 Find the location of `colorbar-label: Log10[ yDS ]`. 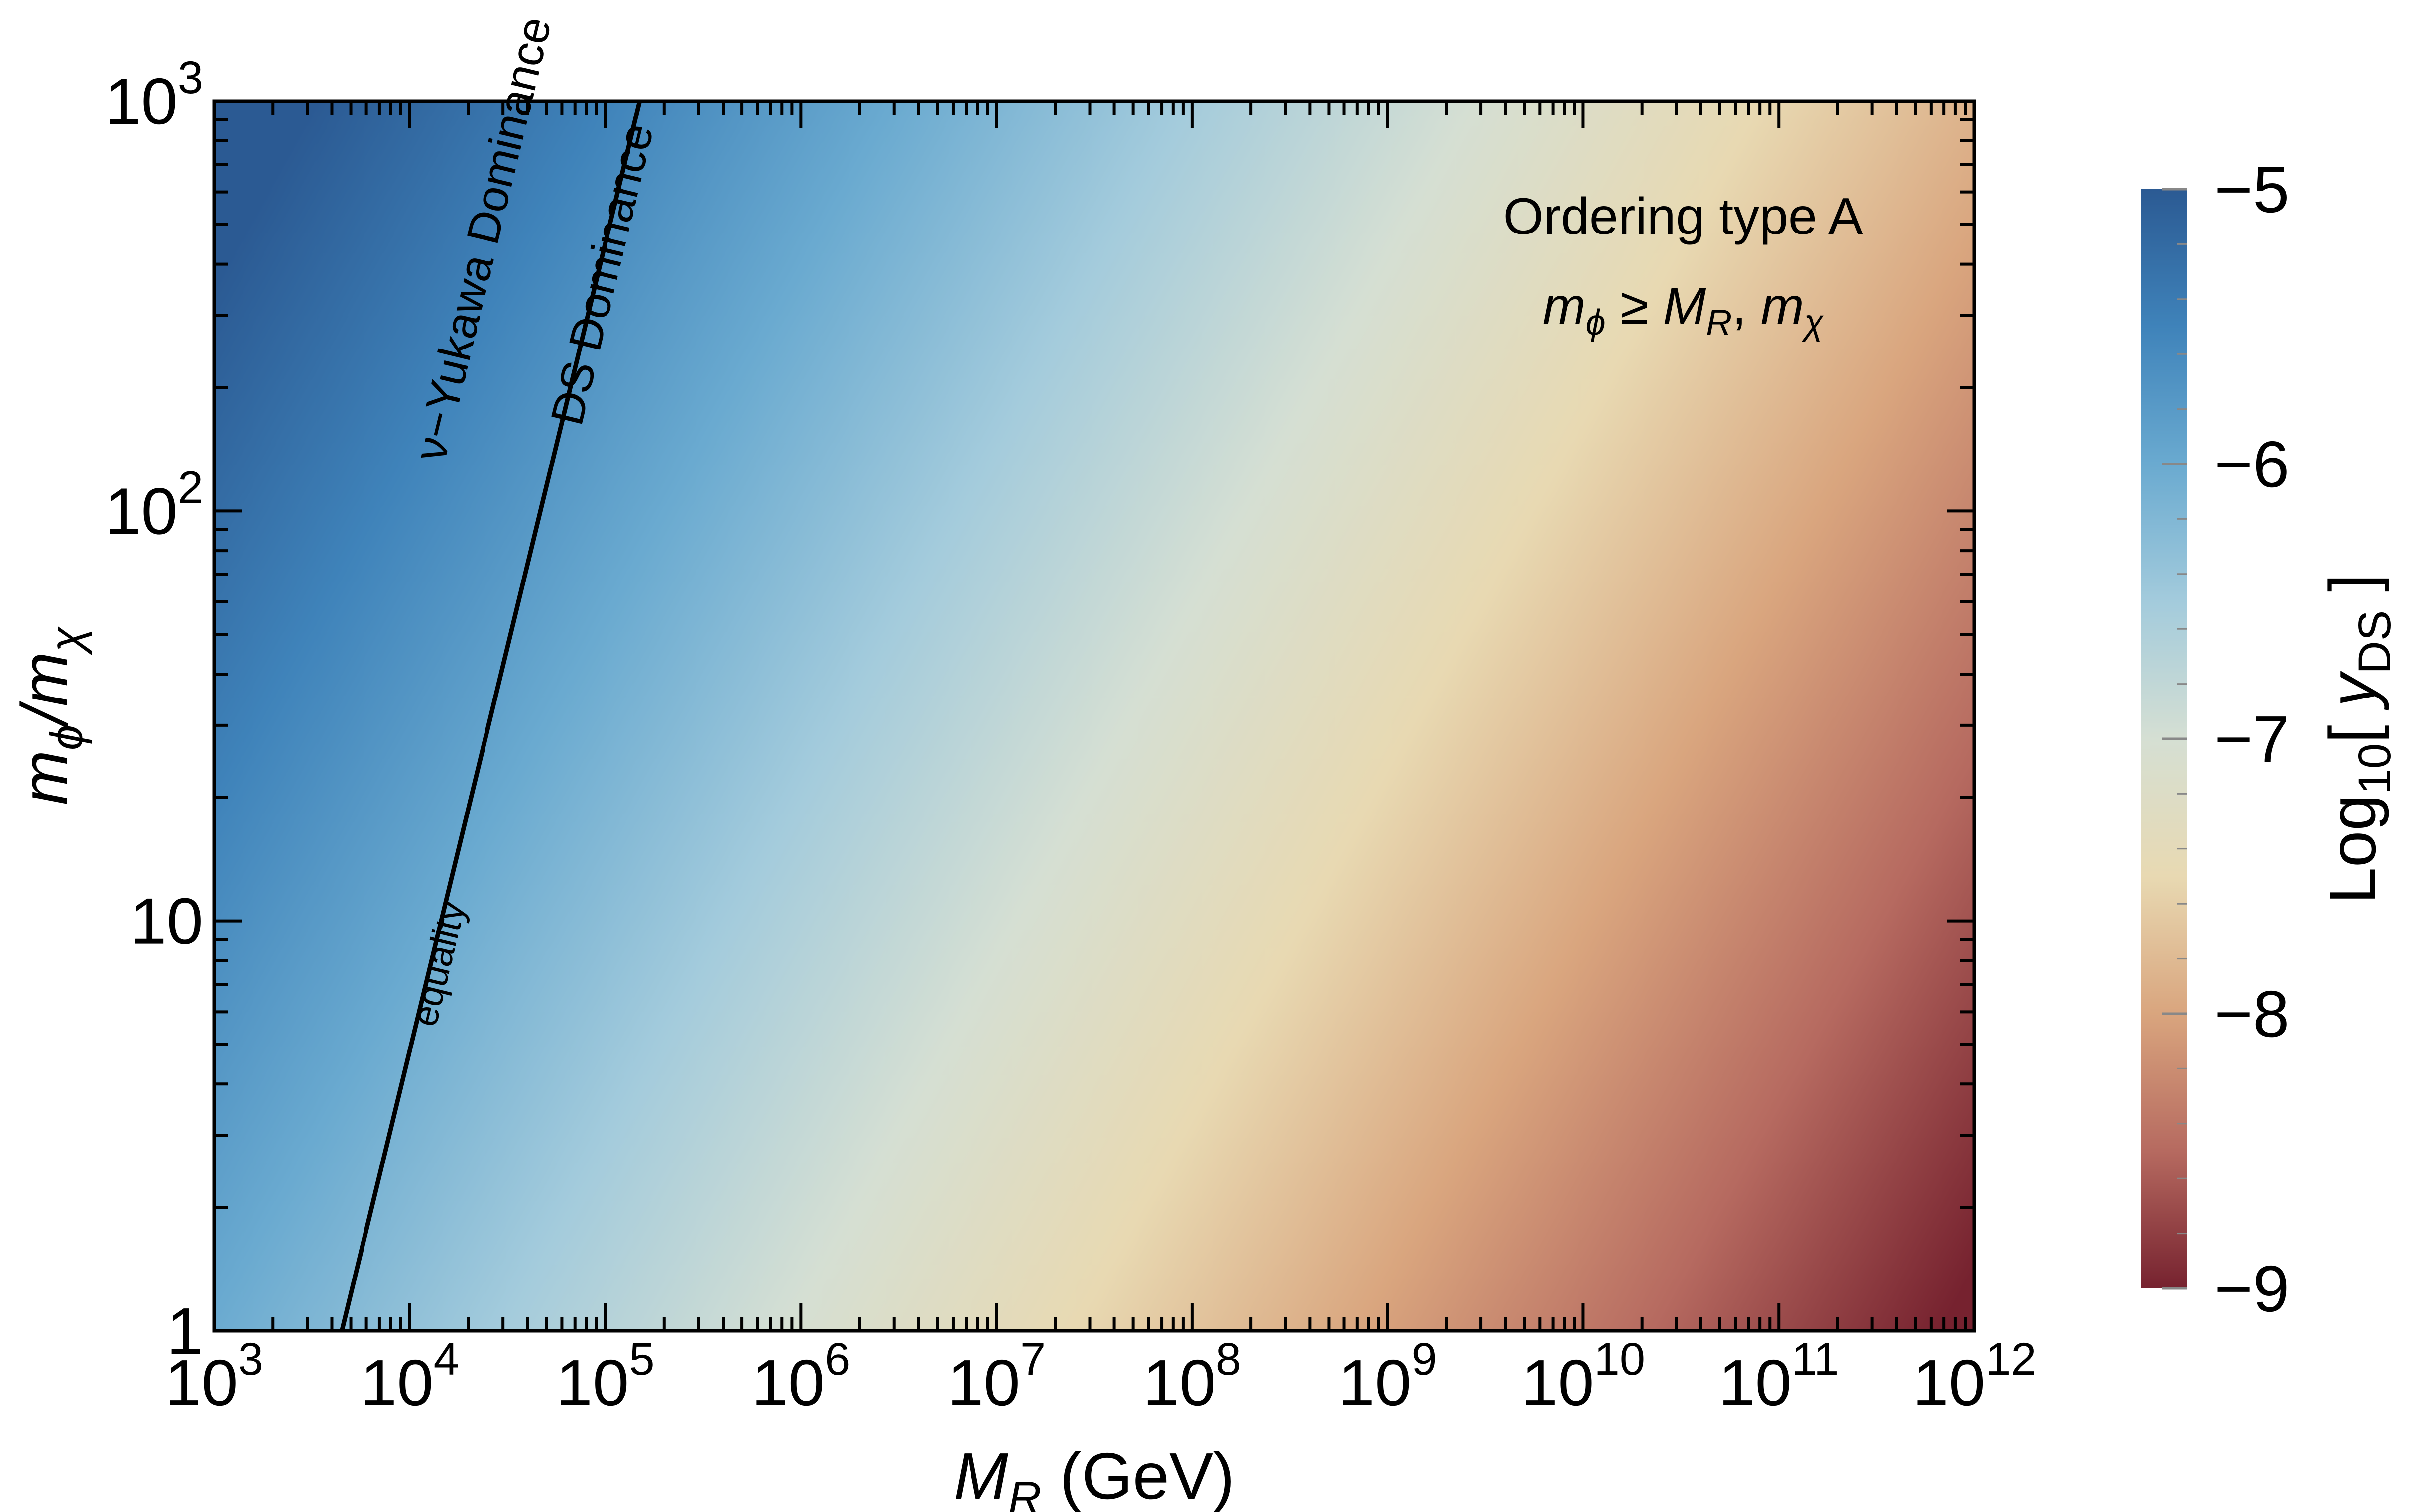

colorbar-label: Log10[ yDS ] is located at coordinates (2358, 739).